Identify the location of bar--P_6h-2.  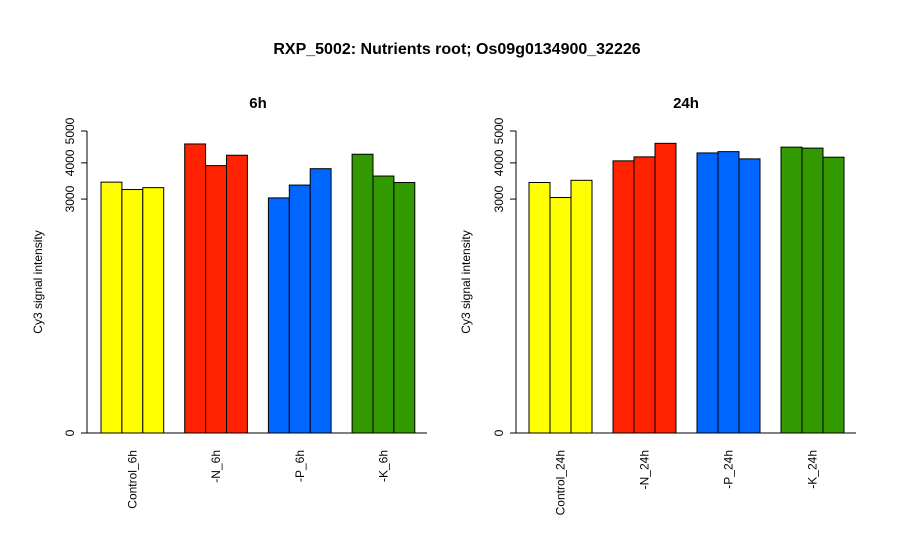
(299, 309).